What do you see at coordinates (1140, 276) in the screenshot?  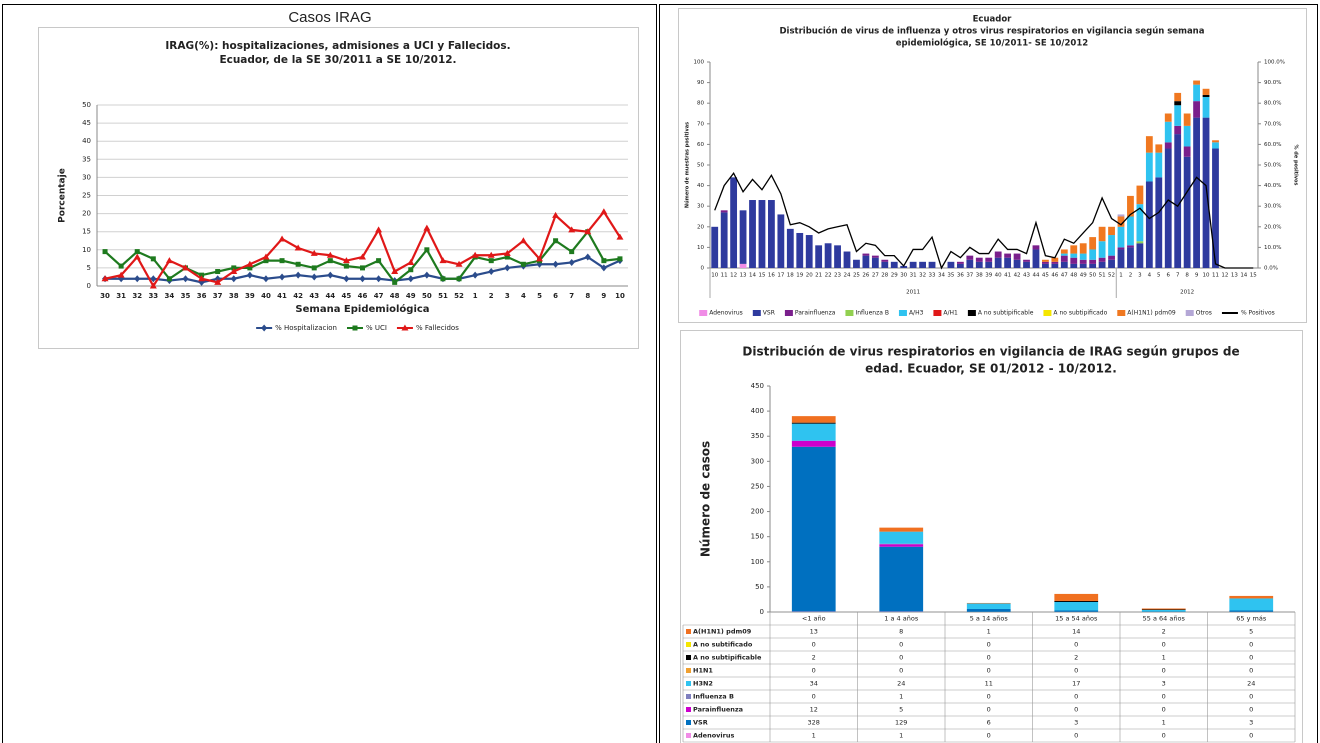 I see `x-tick-label: 3` at bounding box center [1140, 276].